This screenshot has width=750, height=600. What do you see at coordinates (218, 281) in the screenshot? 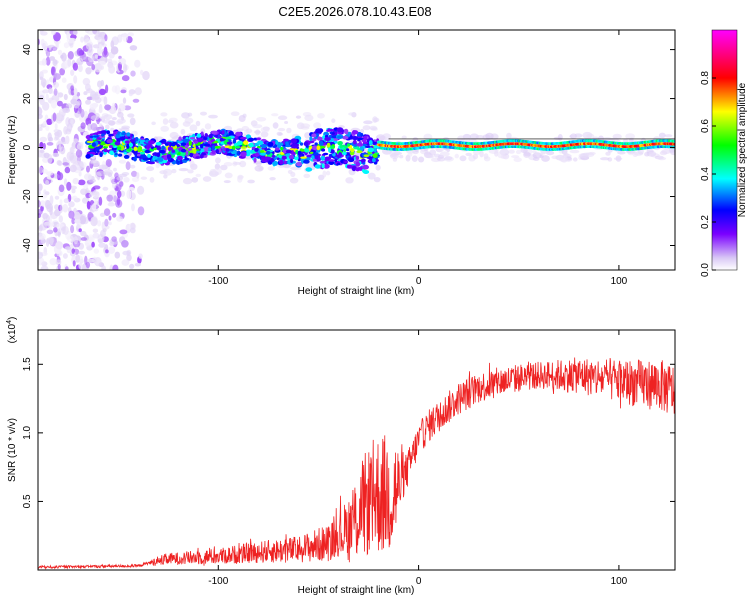
I see `x-tick-label: -100` at bounding box center [218, 281].